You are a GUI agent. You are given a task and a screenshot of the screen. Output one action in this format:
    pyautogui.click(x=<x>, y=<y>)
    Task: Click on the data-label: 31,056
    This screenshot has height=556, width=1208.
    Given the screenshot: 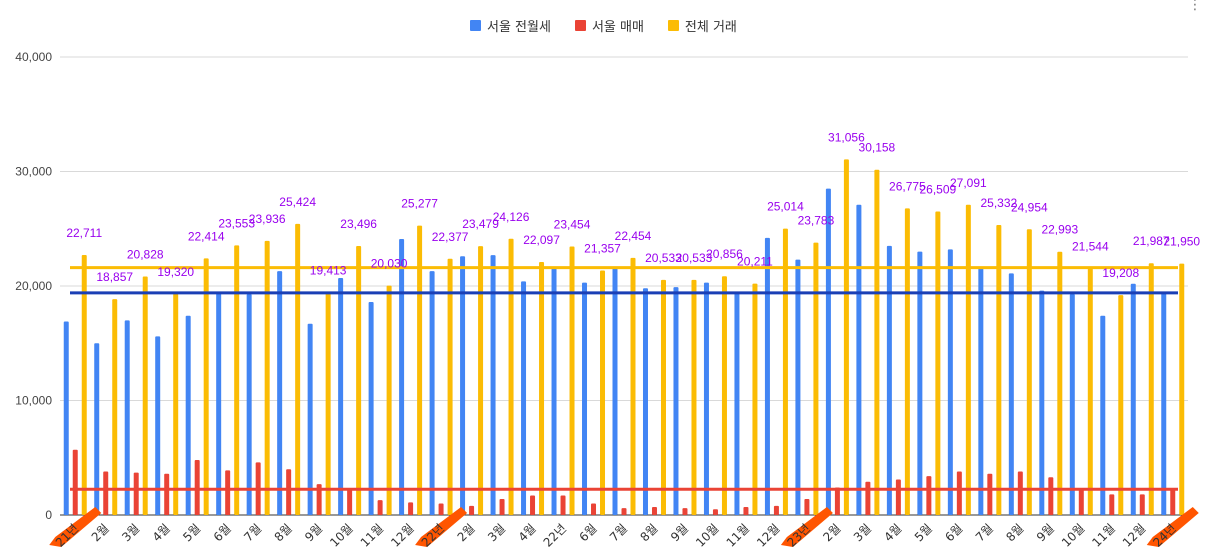 What is the action you would take?
    pyautogui.click(x=846, y=137)
    